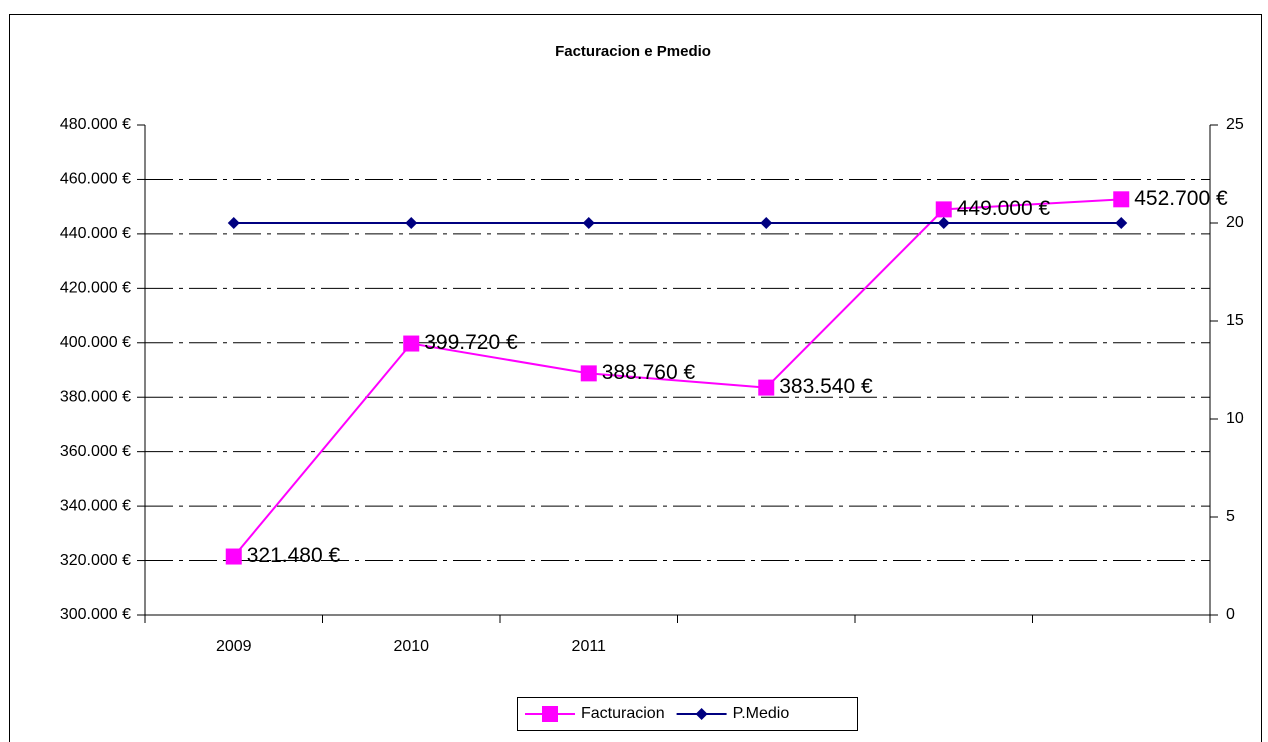  I want to click on y2-tick-label: 5, so click(1230, 516).